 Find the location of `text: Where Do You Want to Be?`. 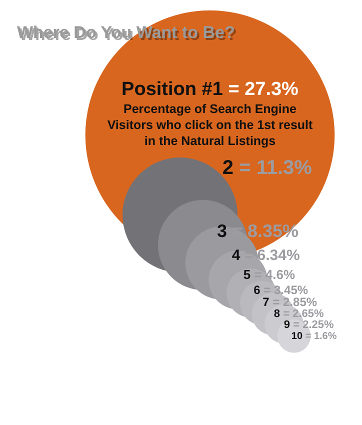

text: Where Do You Want to Be? is located at coordinates (128, 34).